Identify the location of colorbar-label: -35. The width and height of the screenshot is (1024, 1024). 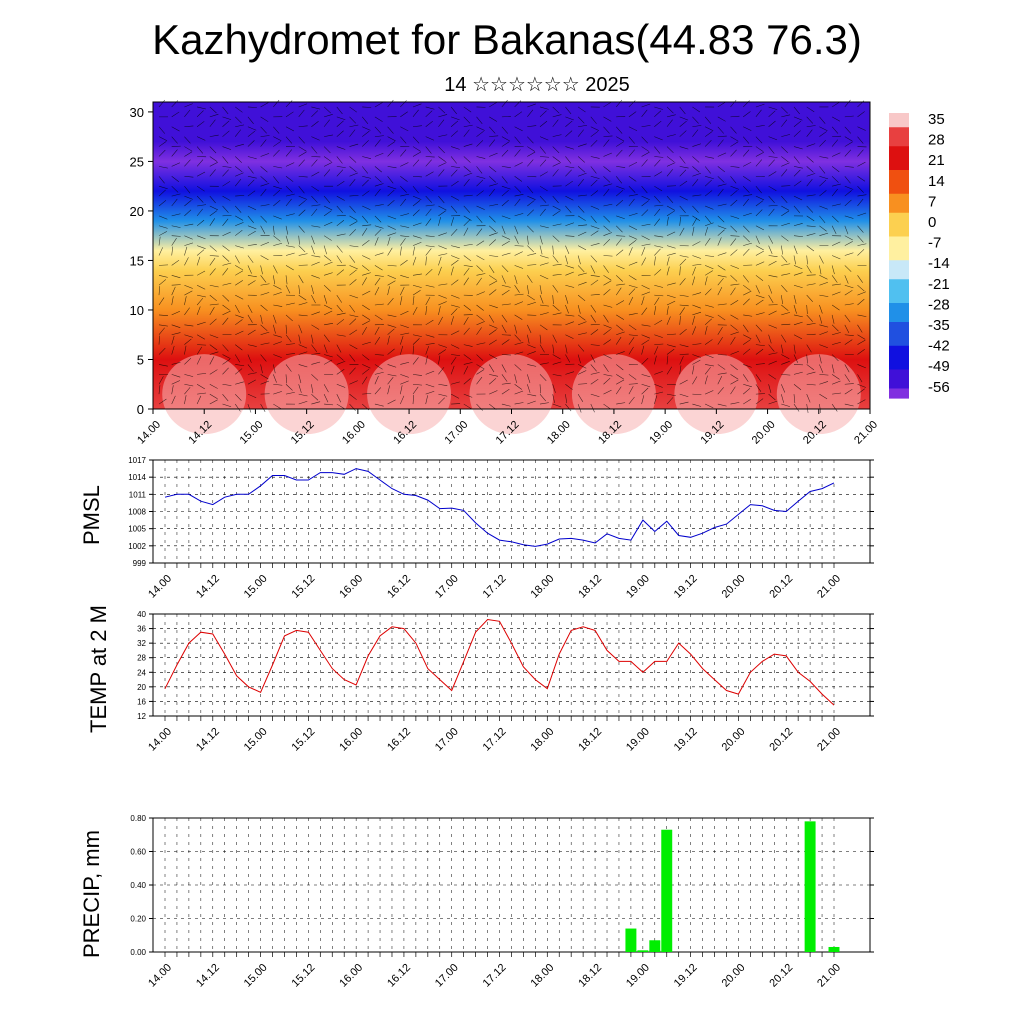
(939, 325).